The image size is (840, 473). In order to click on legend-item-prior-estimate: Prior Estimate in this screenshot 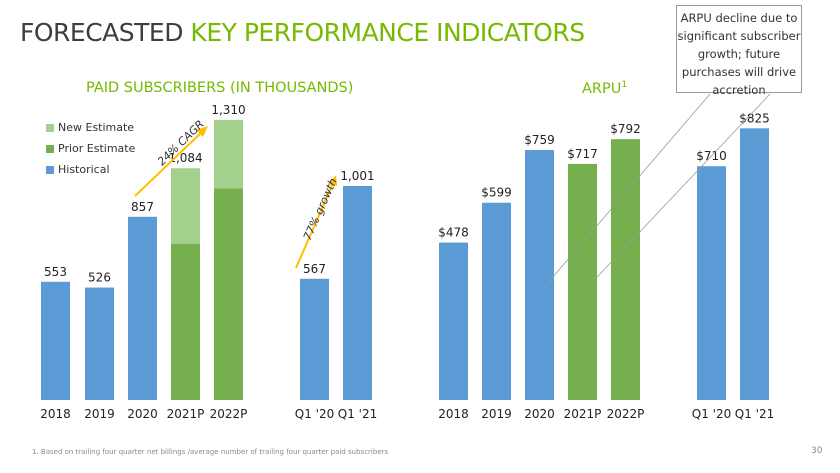, I will do `click(90, 148)`.